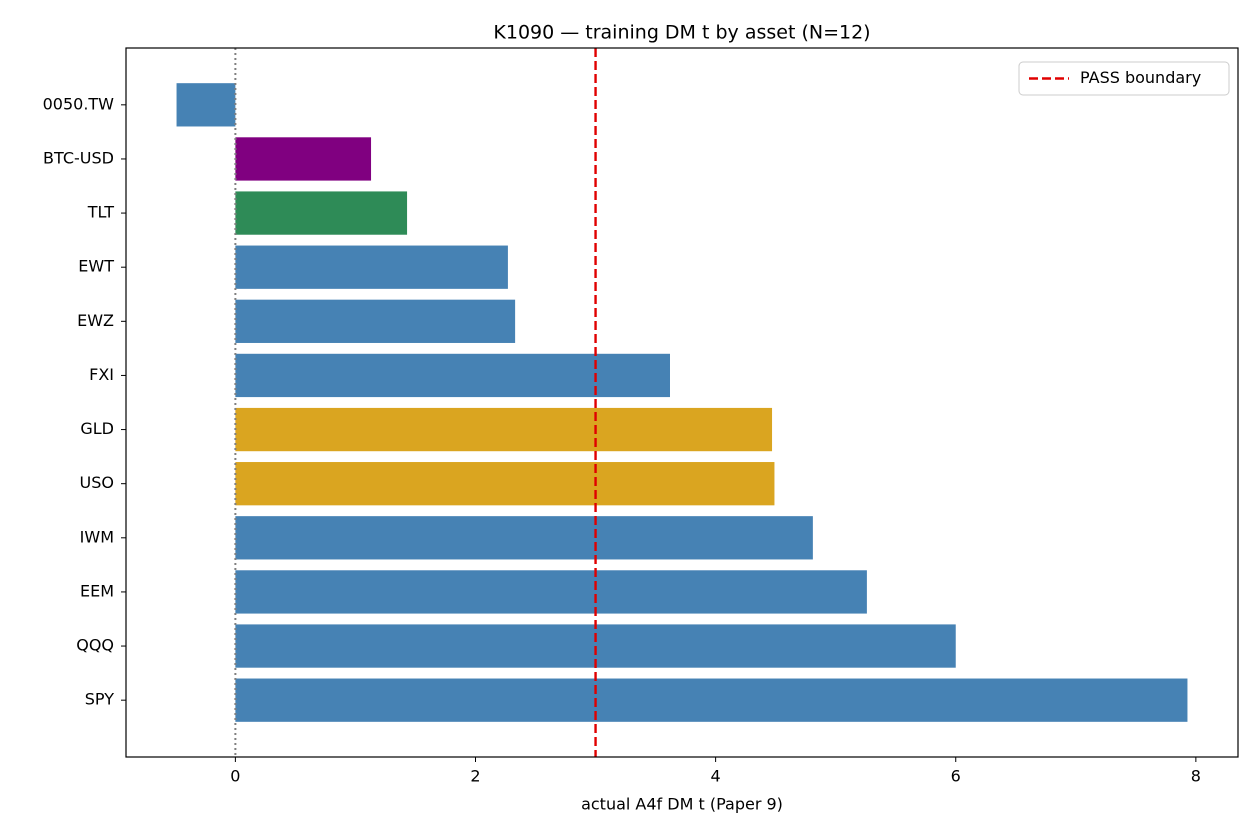 This screenshot has width=1260, height=840. Describe the element at coordinates (97, 590) in the screenshot. I see `y-tick-label: EEM` at that location.